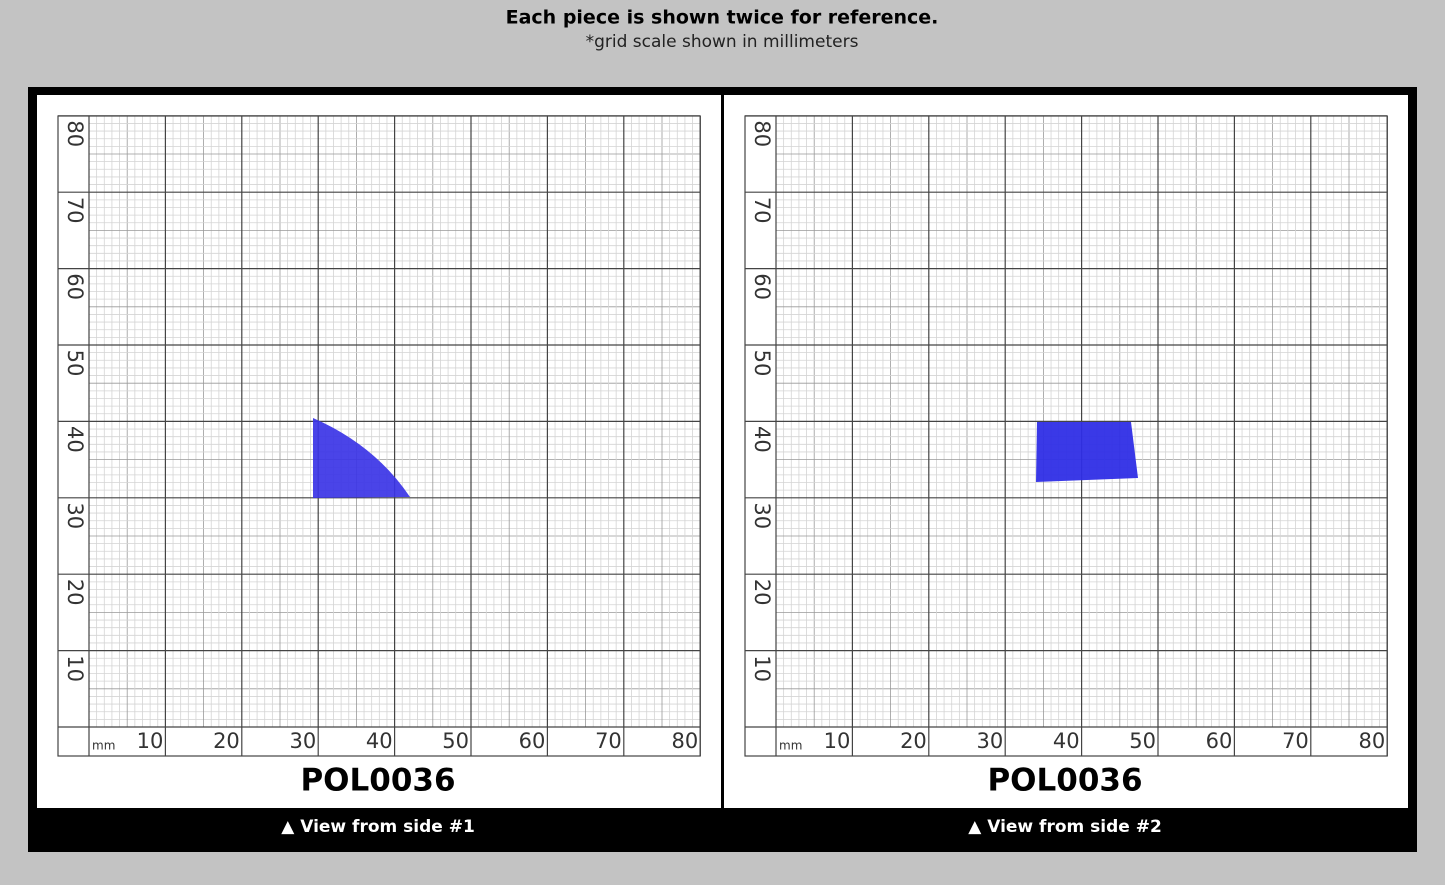  What do you see at coordinates (722, 18) in the screenshot?
I see `title: Each piece is shown twice for reference.` at bounding box center [722, 18].